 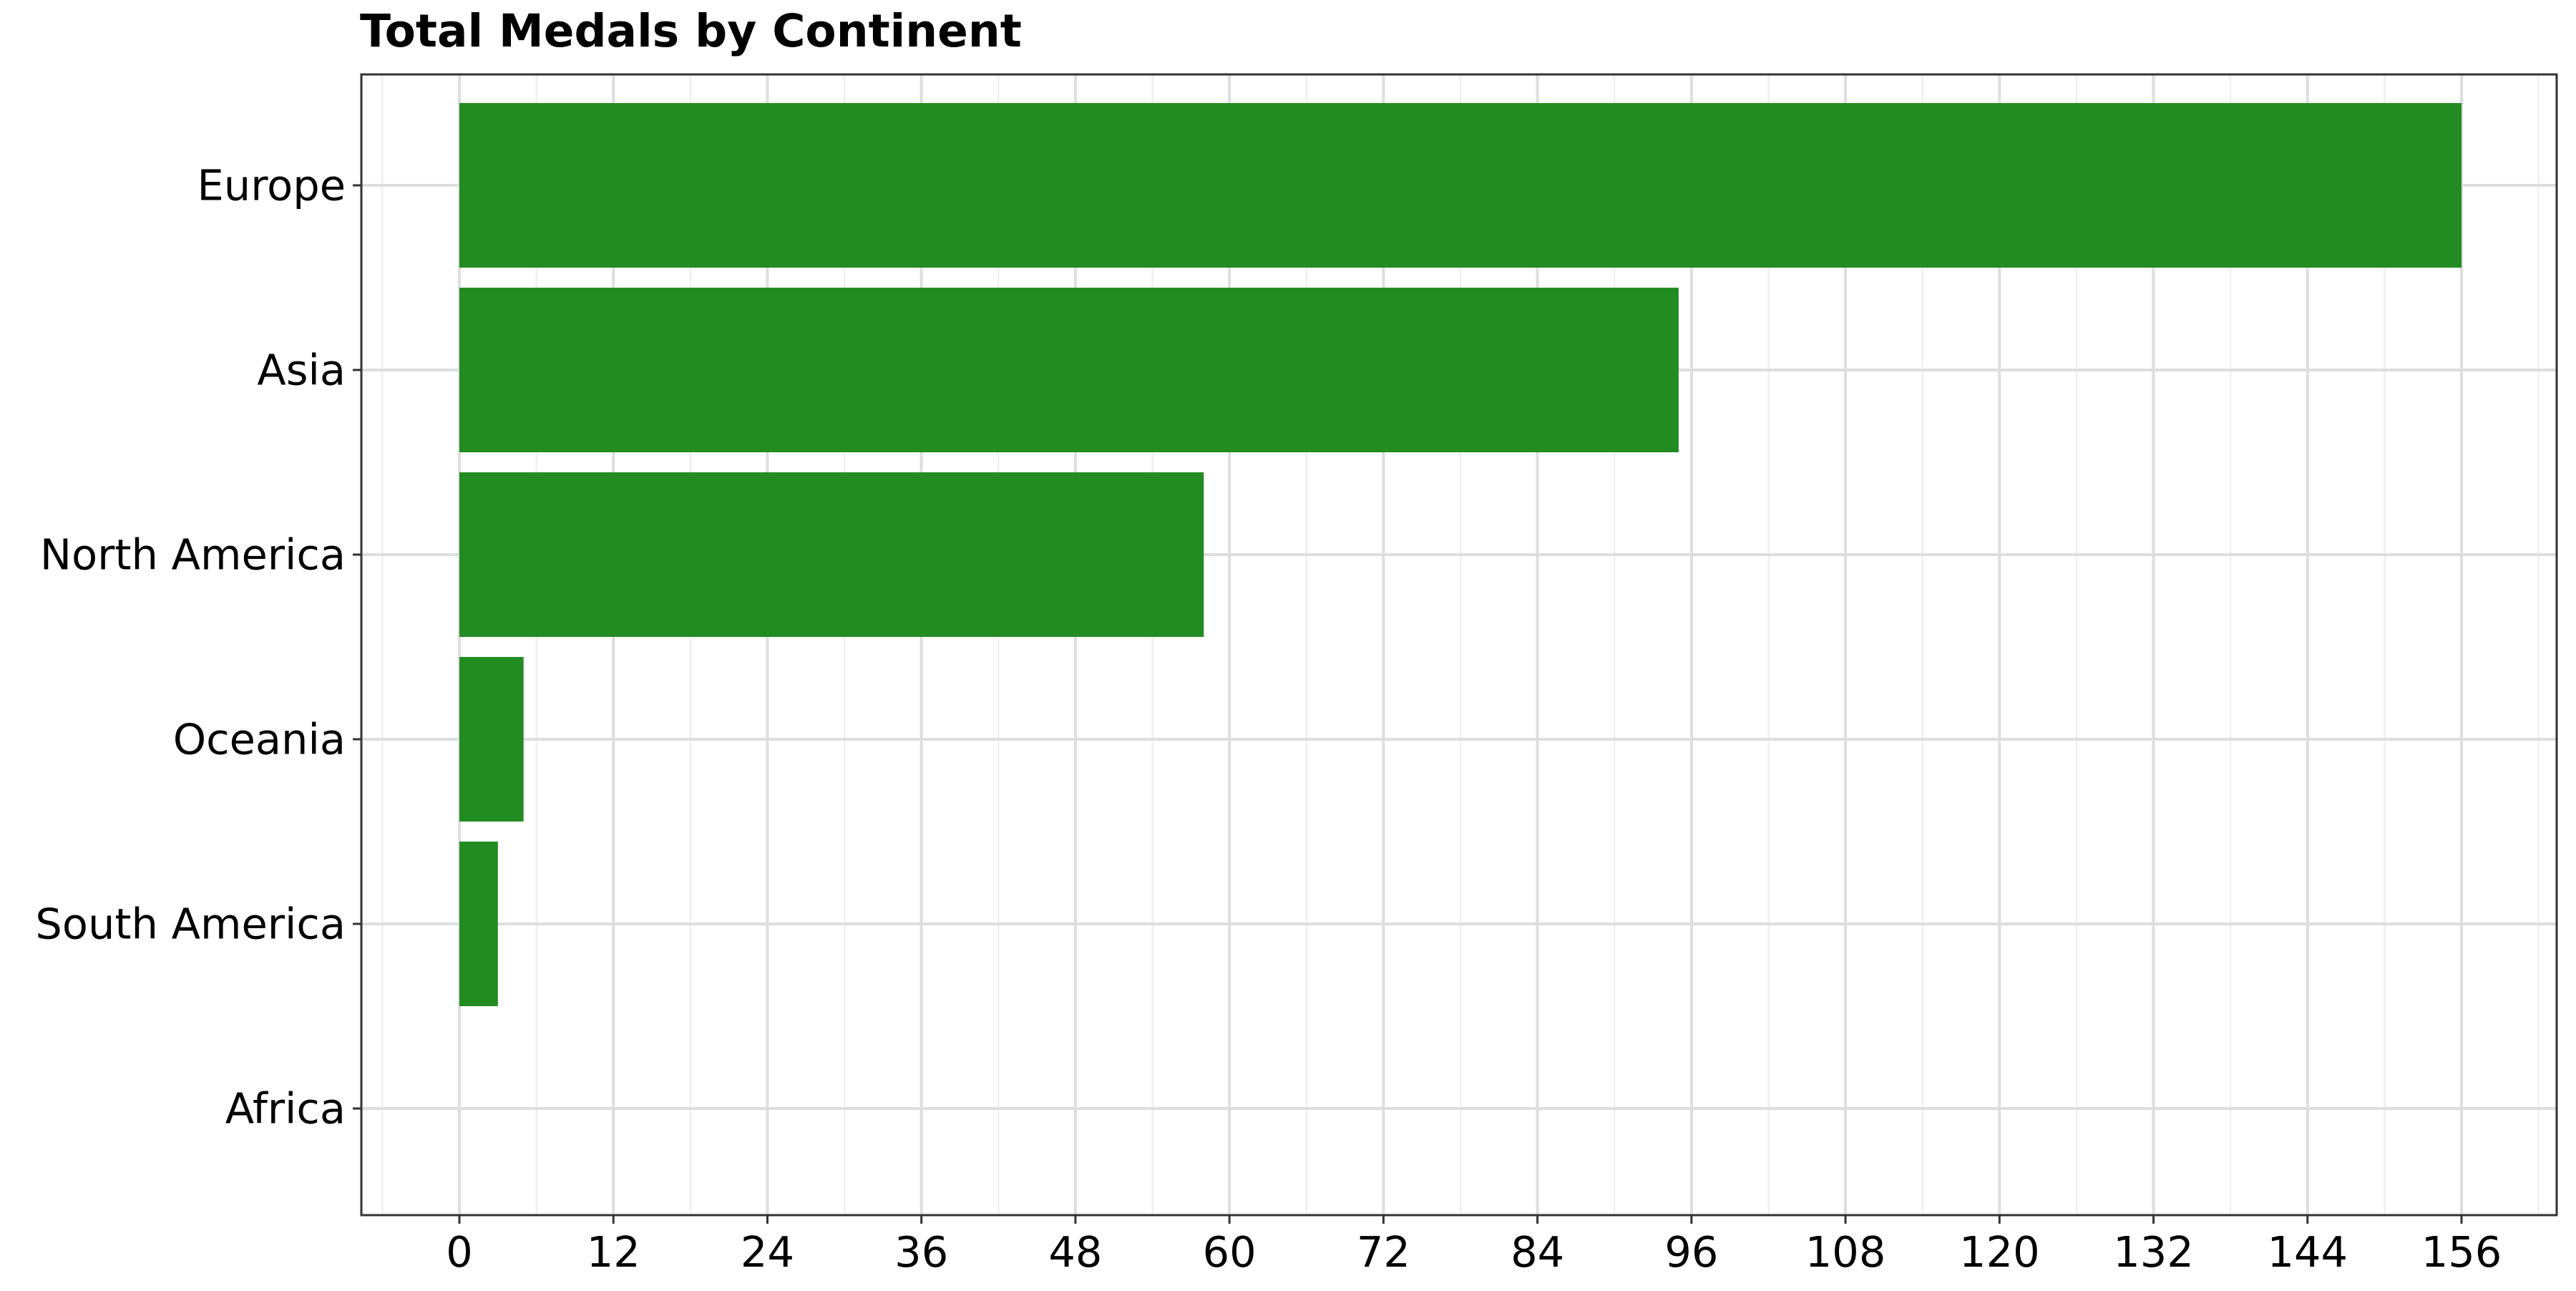 I want to click on x-tick-label: 12, so click(x=613, y=1252).